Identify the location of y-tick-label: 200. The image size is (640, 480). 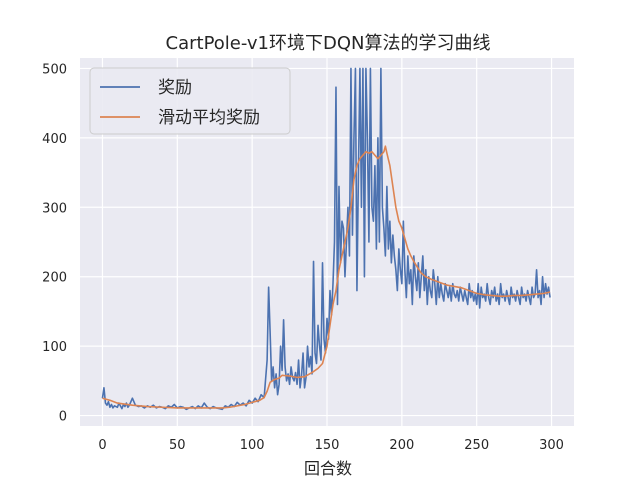
(54, 278).